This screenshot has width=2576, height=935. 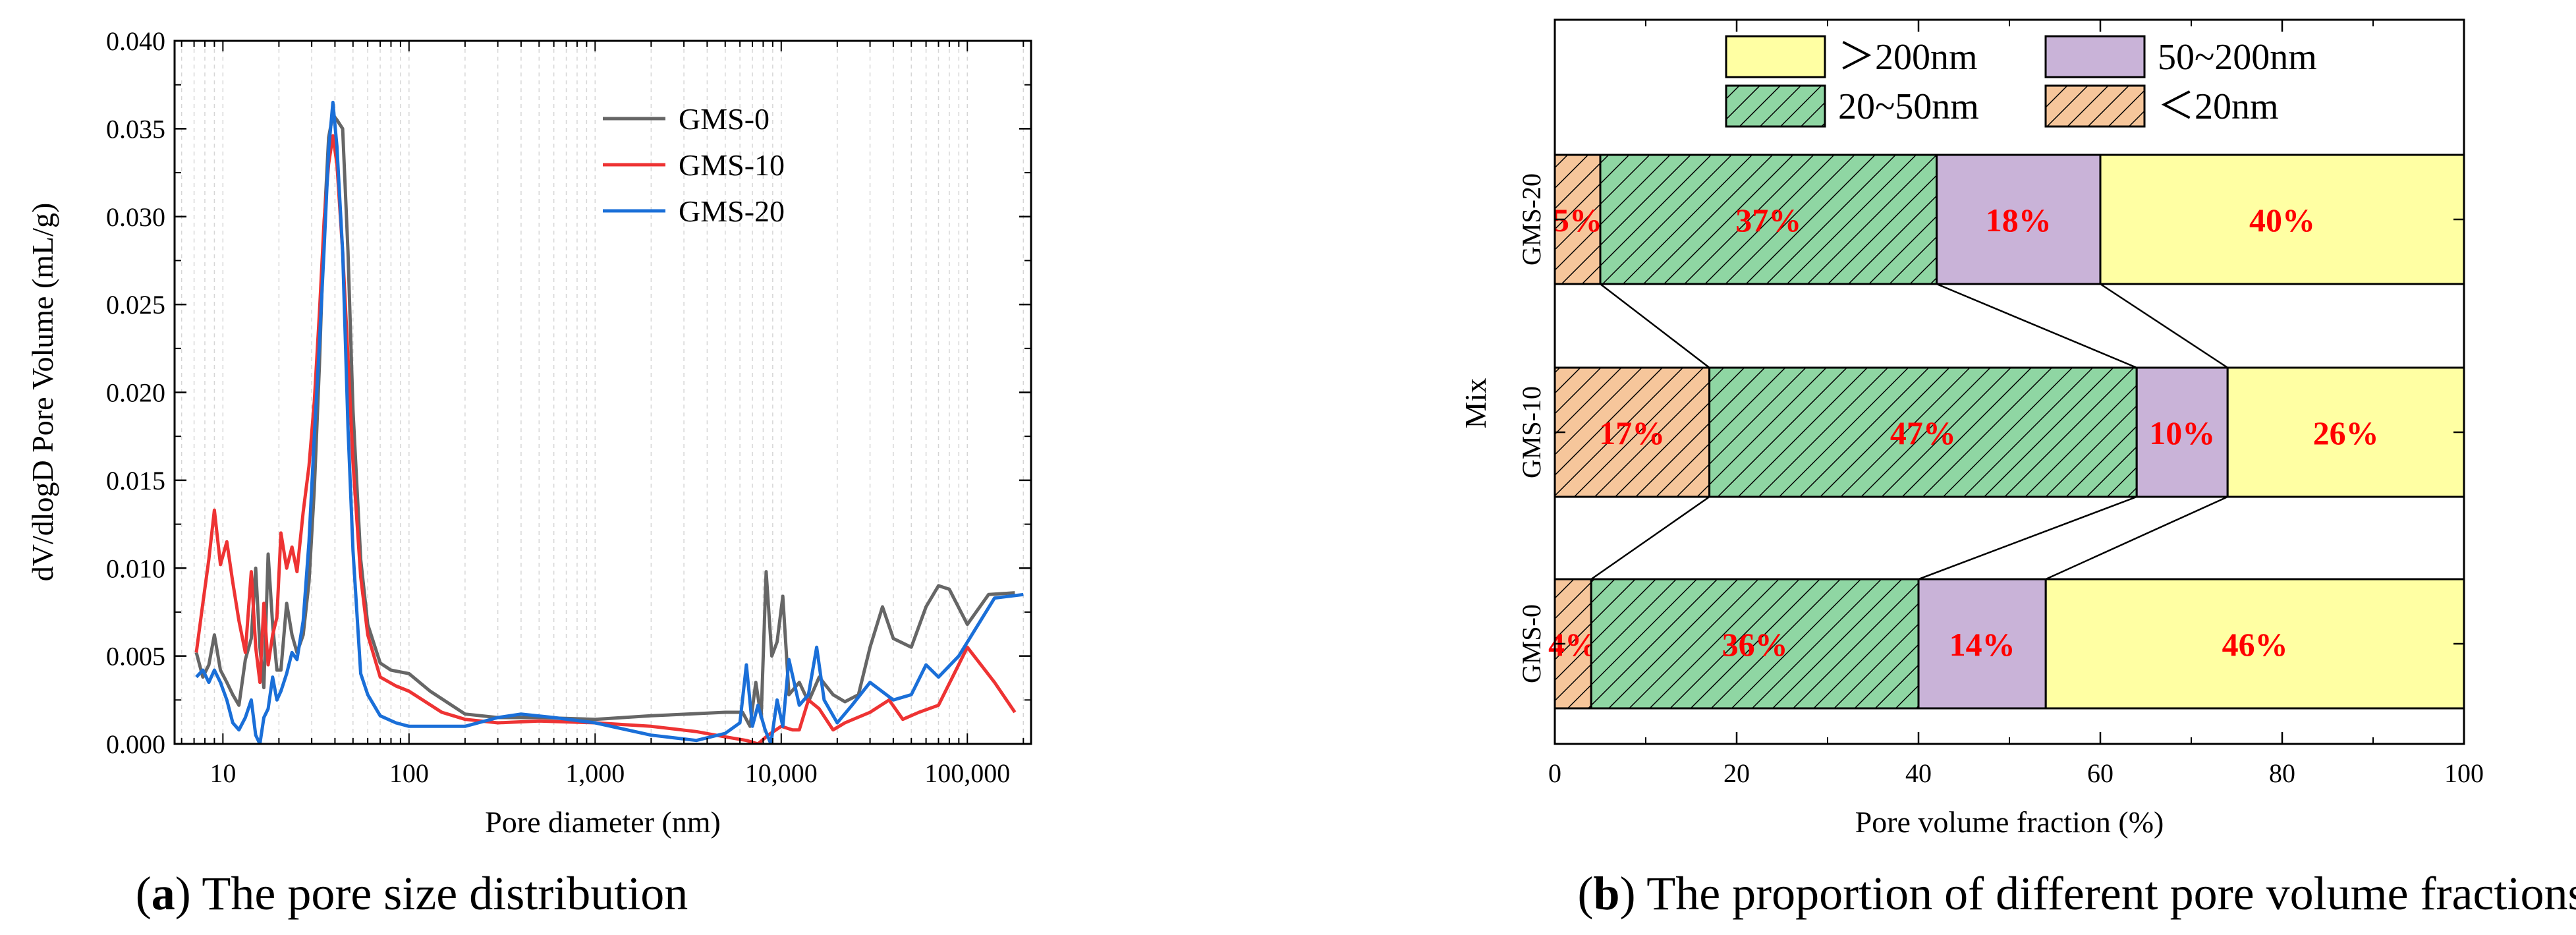 I want to click on y-tick-label: 0.020, so click(x=135, y=393).